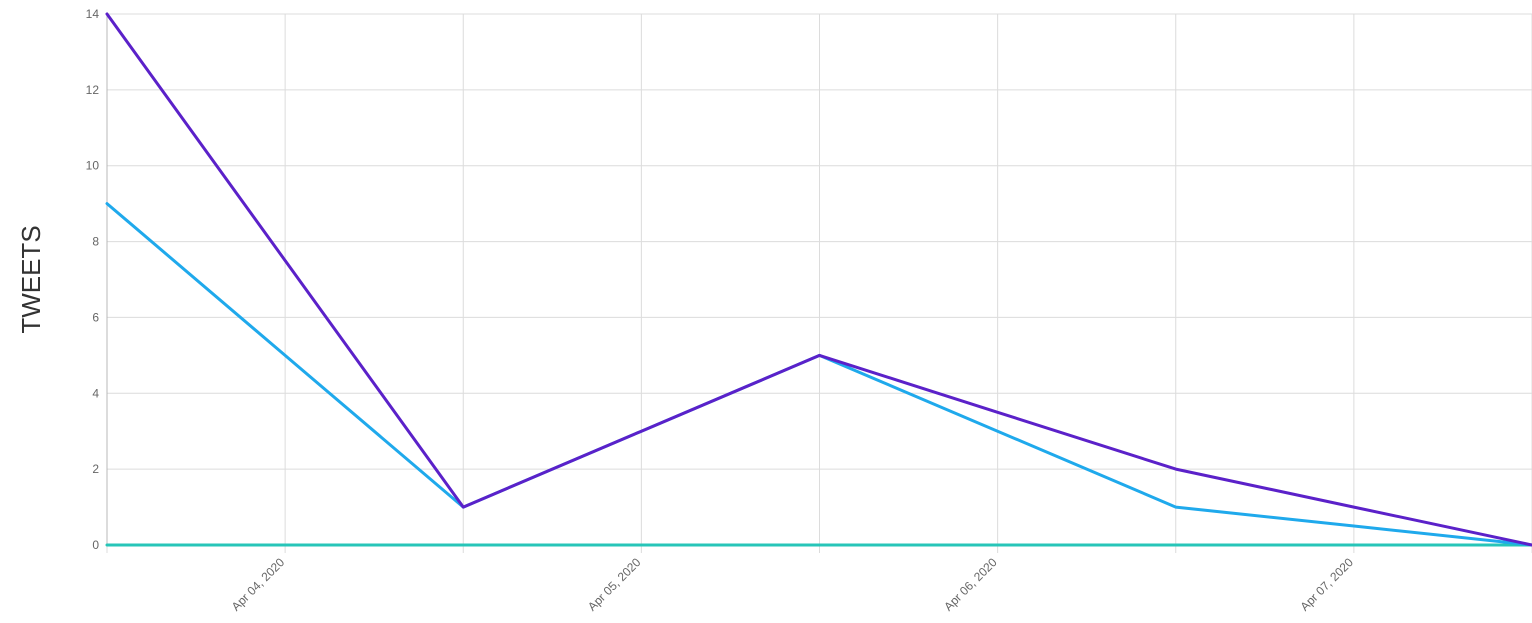 Image resolution: width=1532 pixels, height=623 pixels. I want to click on y-axis-title: TWEETS, so click(31, 279).